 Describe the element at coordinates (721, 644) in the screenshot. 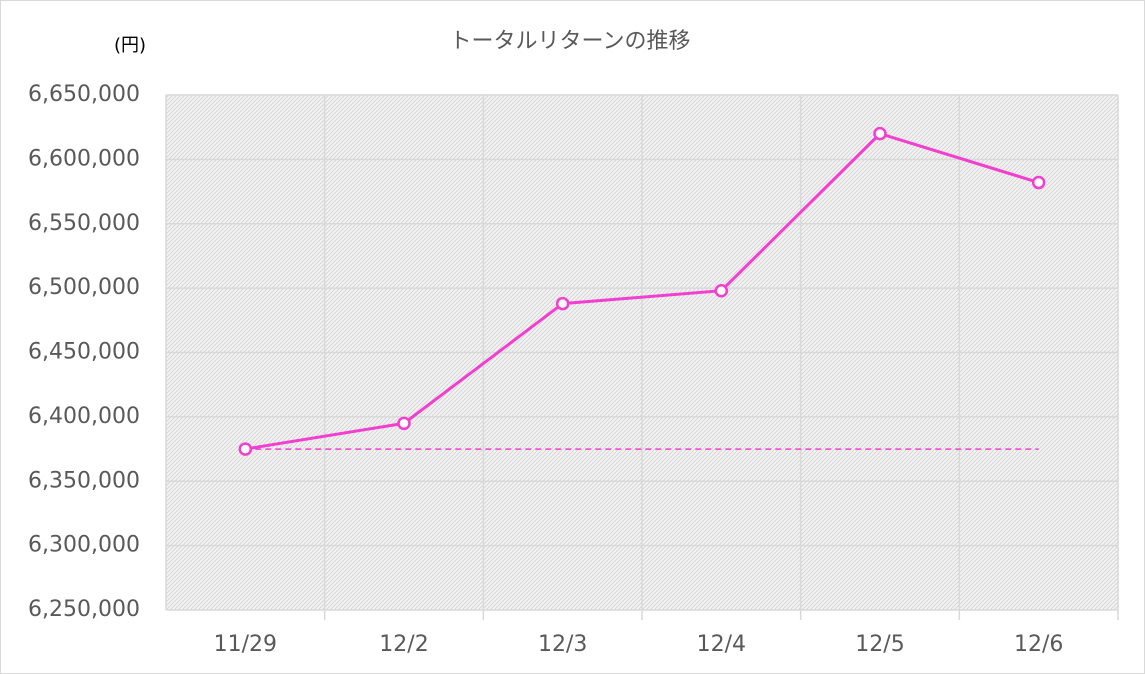

I see `x-tick-label: 12/4` at that location.